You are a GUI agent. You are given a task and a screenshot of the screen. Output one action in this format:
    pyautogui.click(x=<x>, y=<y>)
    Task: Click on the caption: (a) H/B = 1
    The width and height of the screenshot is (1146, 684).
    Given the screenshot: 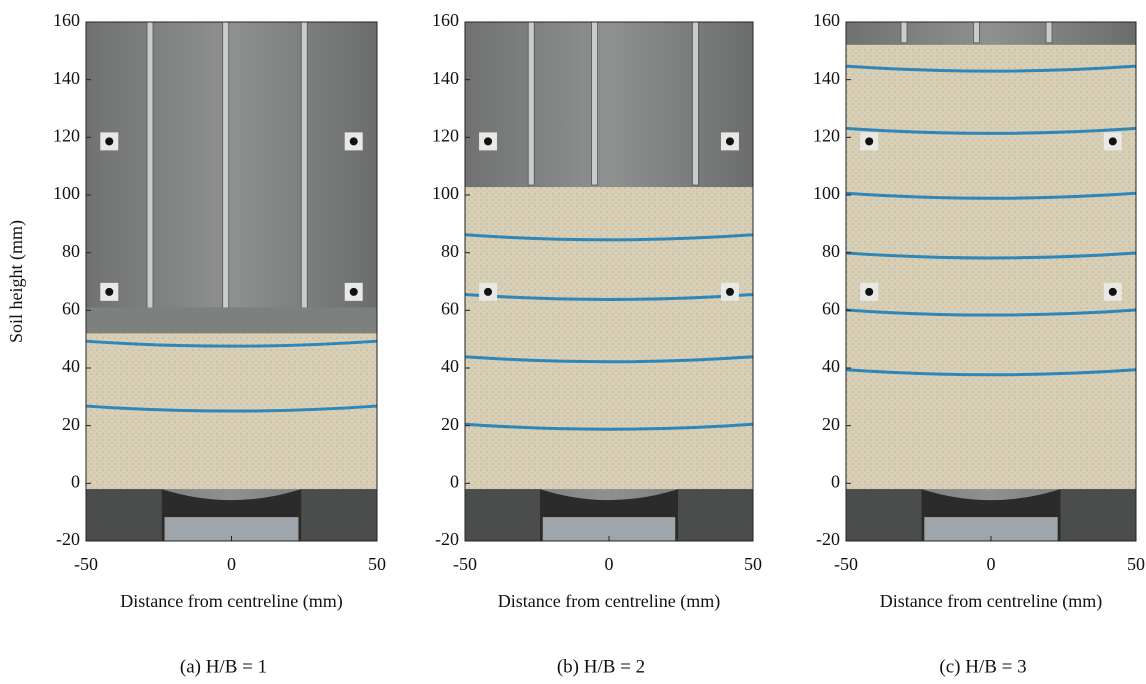 What is the action you would take?
    pyautogui.click(x=223, y=666)
    